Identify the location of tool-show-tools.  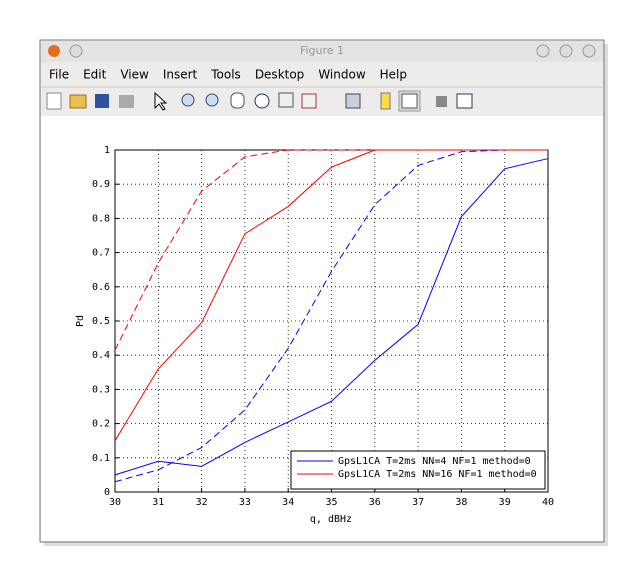
(464, 101).